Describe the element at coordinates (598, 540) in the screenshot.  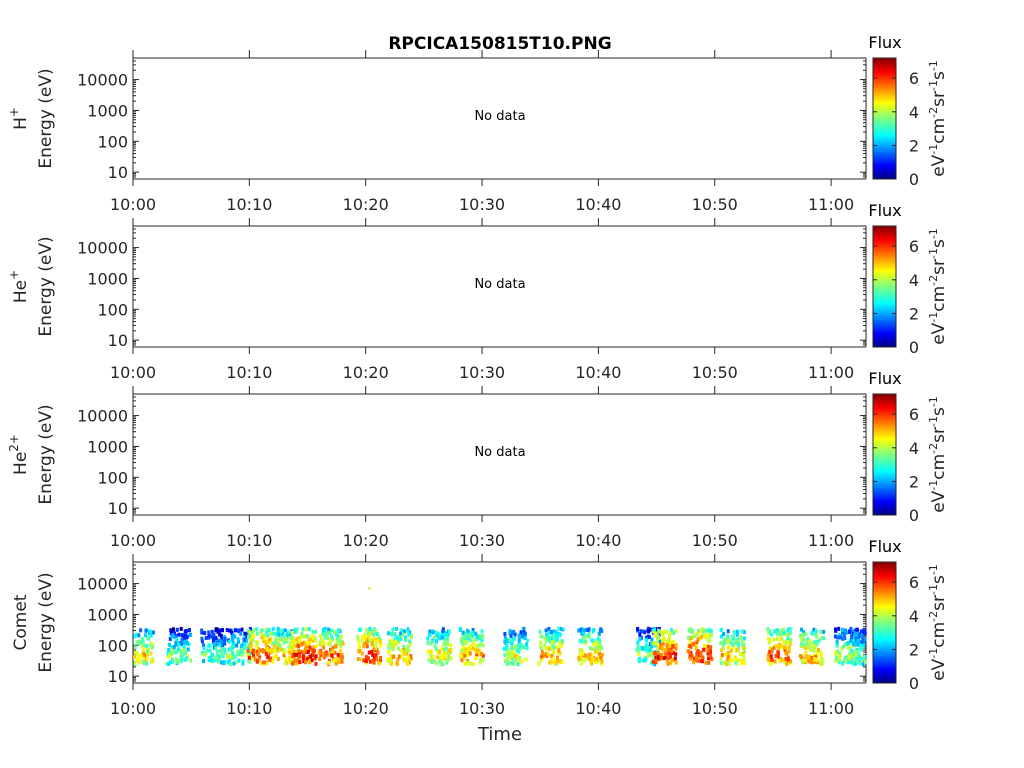
I see `x-tick-label: 10:40` at that location.